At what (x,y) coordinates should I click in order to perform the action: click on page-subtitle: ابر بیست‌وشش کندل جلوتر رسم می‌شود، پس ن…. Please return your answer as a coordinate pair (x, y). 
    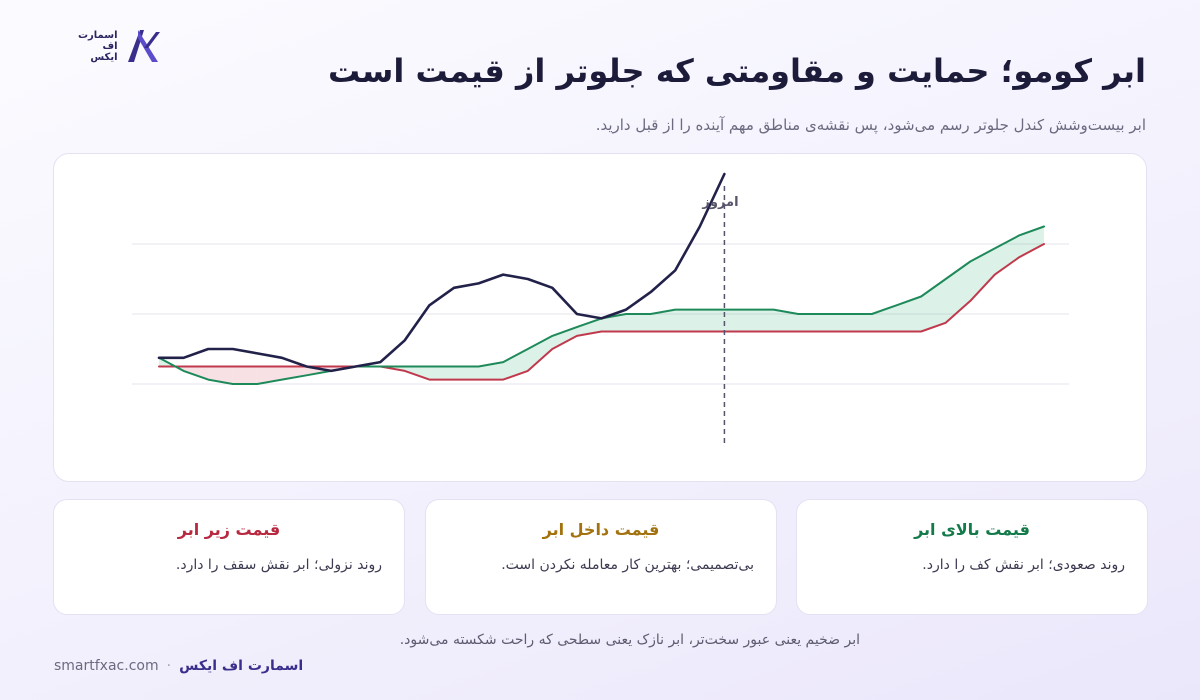
    Looking at the image, I should click on (870, 125).